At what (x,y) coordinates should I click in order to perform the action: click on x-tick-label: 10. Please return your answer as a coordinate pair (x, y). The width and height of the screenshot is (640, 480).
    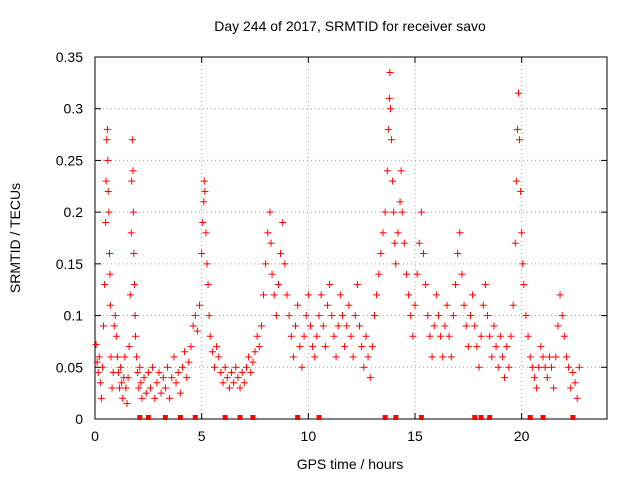
    Looking at the image, I should click on (309, 436).